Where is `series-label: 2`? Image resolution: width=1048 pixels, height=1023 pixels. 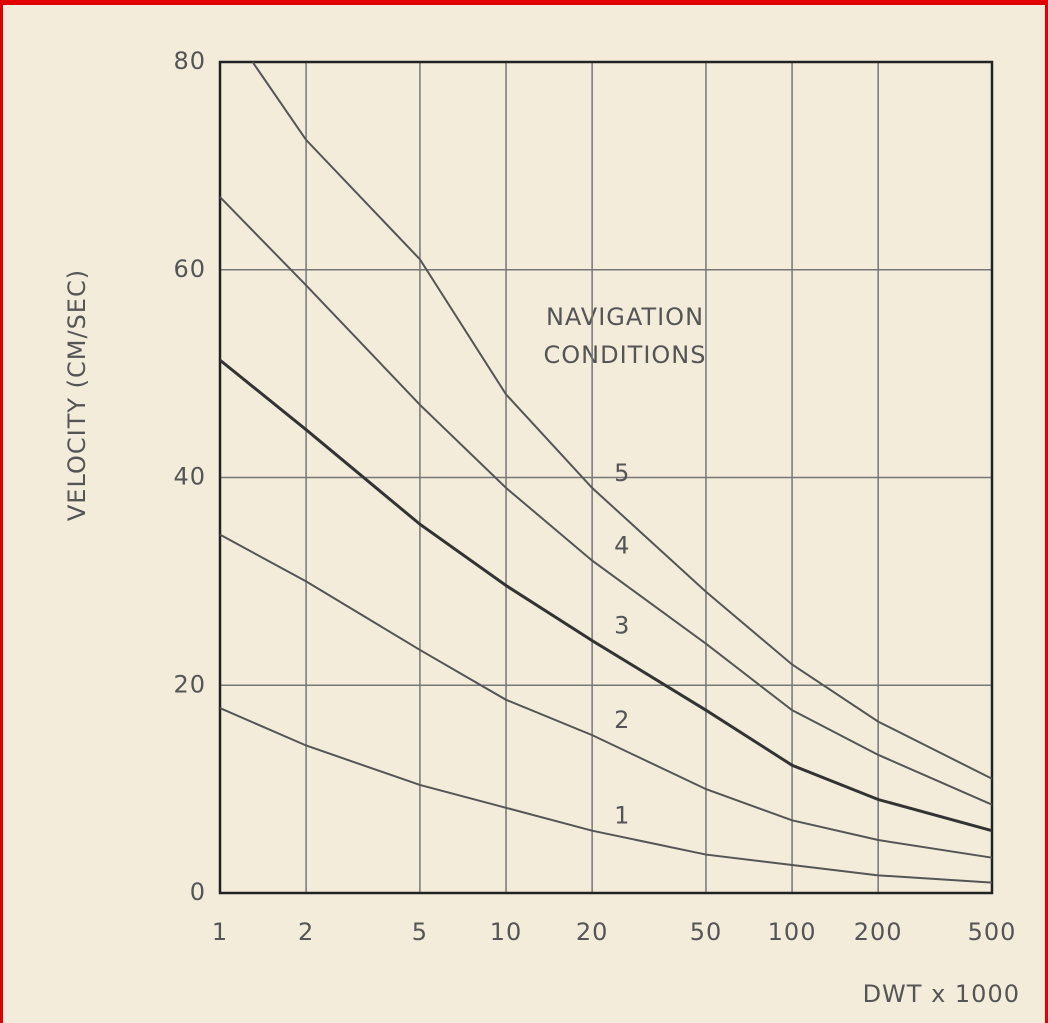
series-label: 2 is located at coordinates (622, 720).